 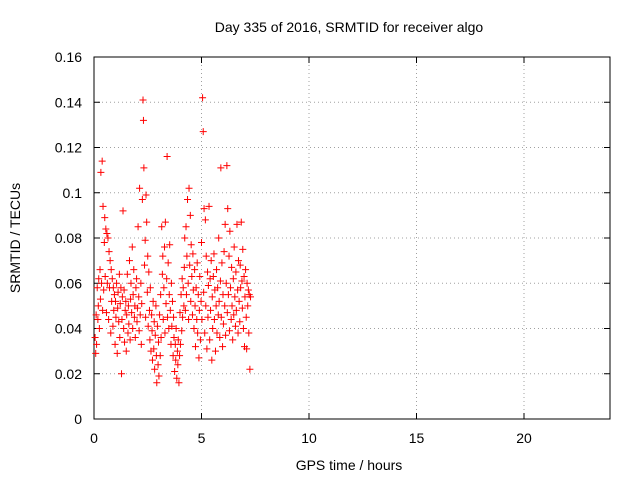 I want to click on y-tick-label: 0.14, so click(x=68, y=102).